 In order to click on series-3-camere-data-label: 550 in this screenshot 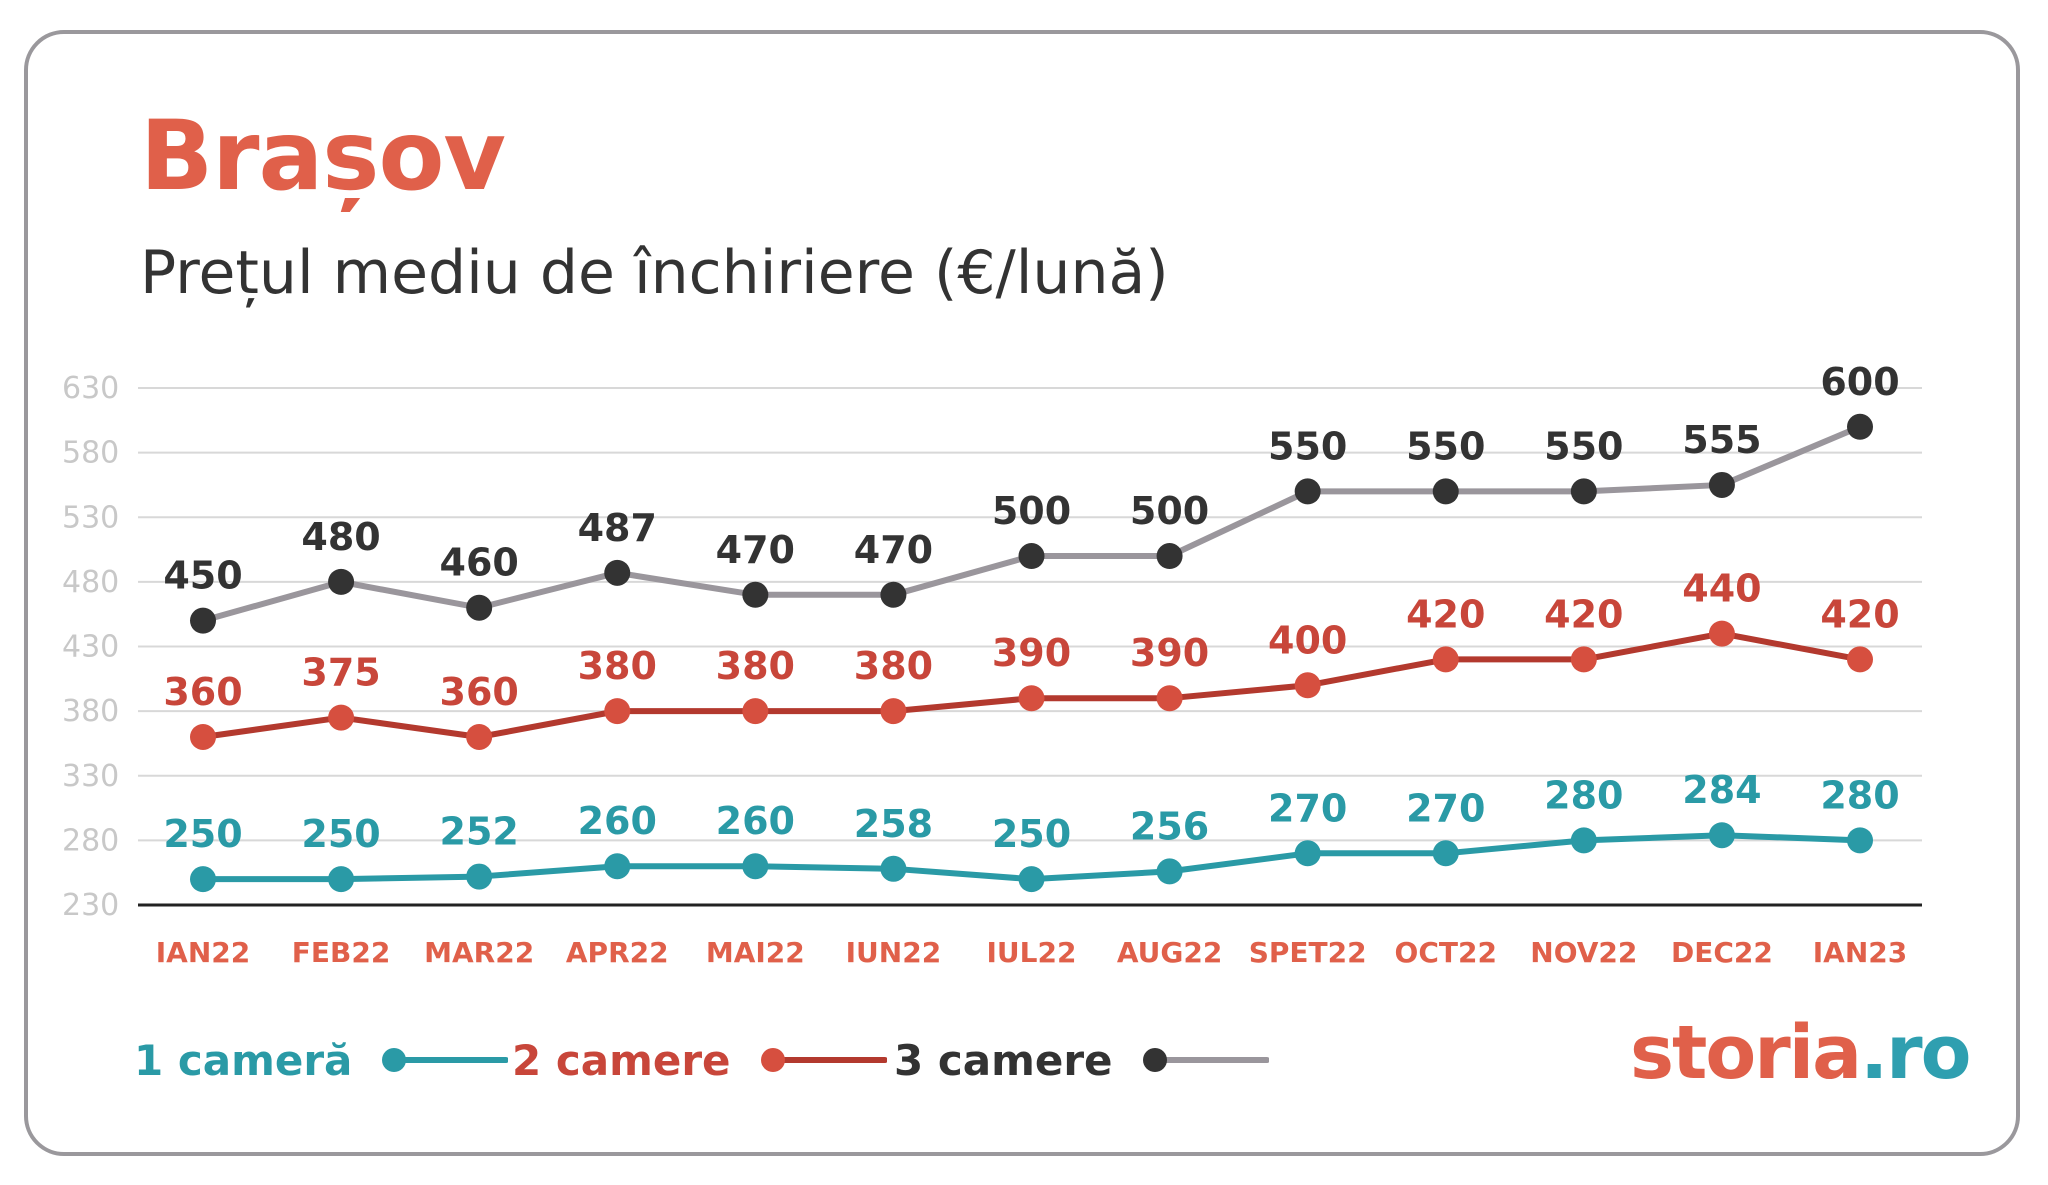, I will do `click(1445, 446)`.